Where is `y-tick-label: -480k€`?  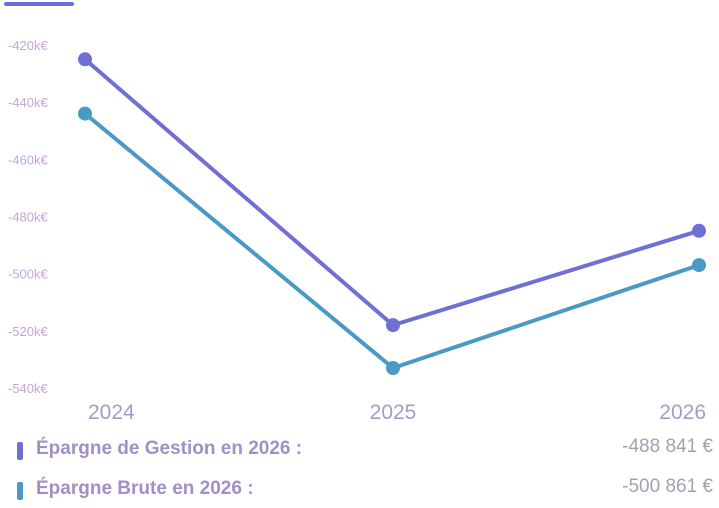 y-tick-label: -480k€ is located at coordinates (28, 217).